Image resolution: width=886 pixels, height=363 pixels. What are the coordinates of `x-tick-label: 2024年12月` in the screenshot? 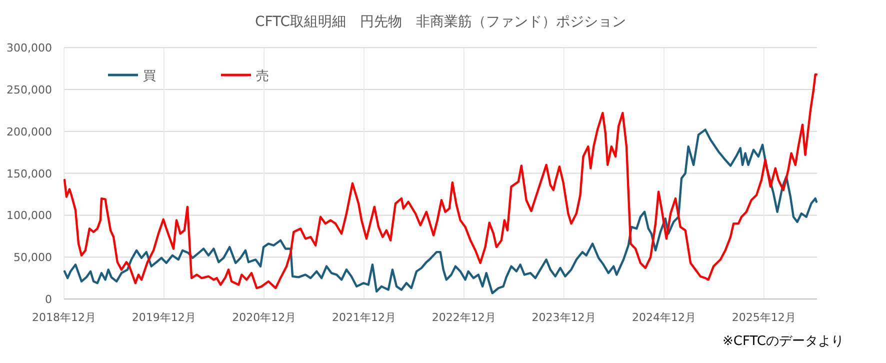 It's located at (664, 317).